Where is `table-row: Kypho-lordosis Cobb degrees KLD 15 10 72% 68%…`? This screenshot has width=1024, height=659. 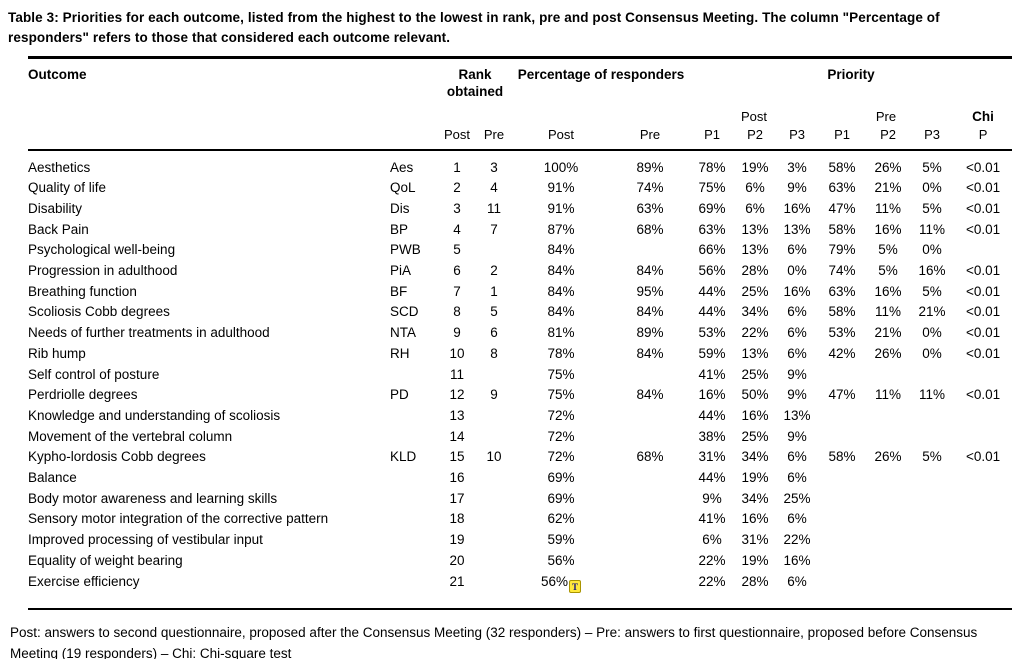 table-row: Kypho-lordosis Cobb degrees KLD 15 10 72% 68%… is located at coordinates (520, 457).